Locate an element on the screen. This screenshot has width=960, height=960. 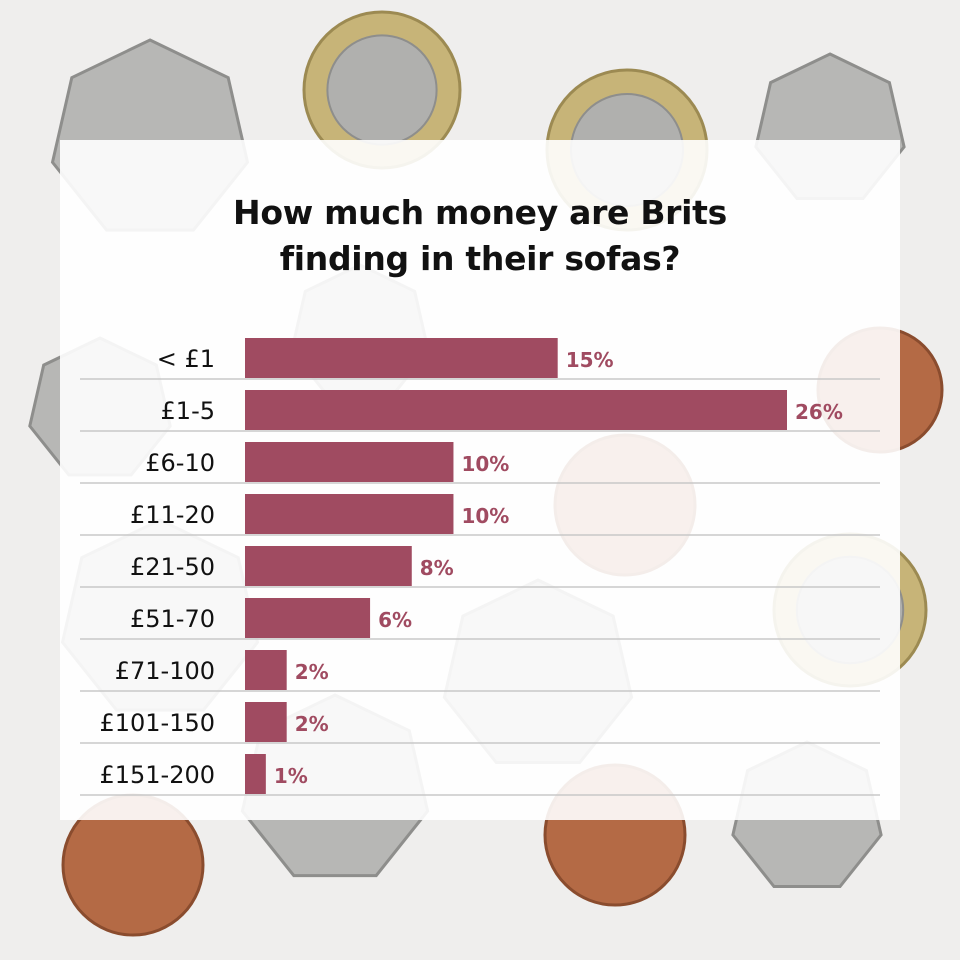
value-label: 1% is located at coordinates (291, 776).